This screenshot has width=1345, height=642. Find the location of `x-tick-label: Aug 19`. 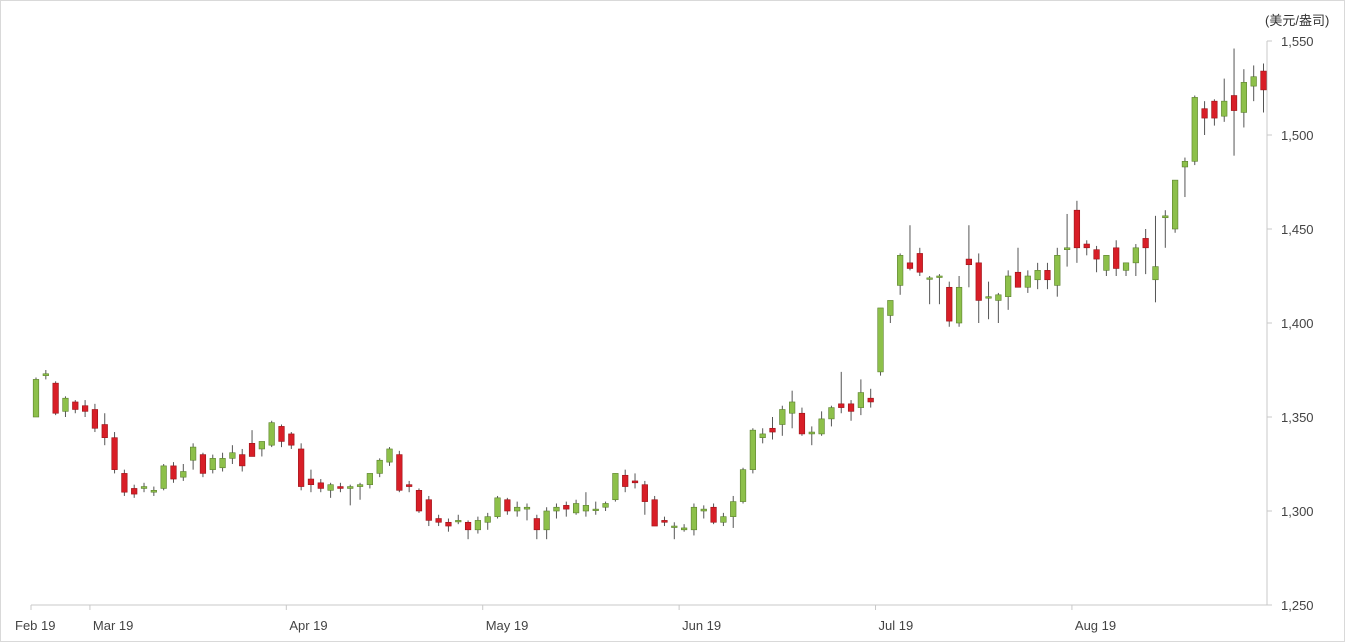

x-tick-label: Aug 19 is located at coordinates (1095, 625).